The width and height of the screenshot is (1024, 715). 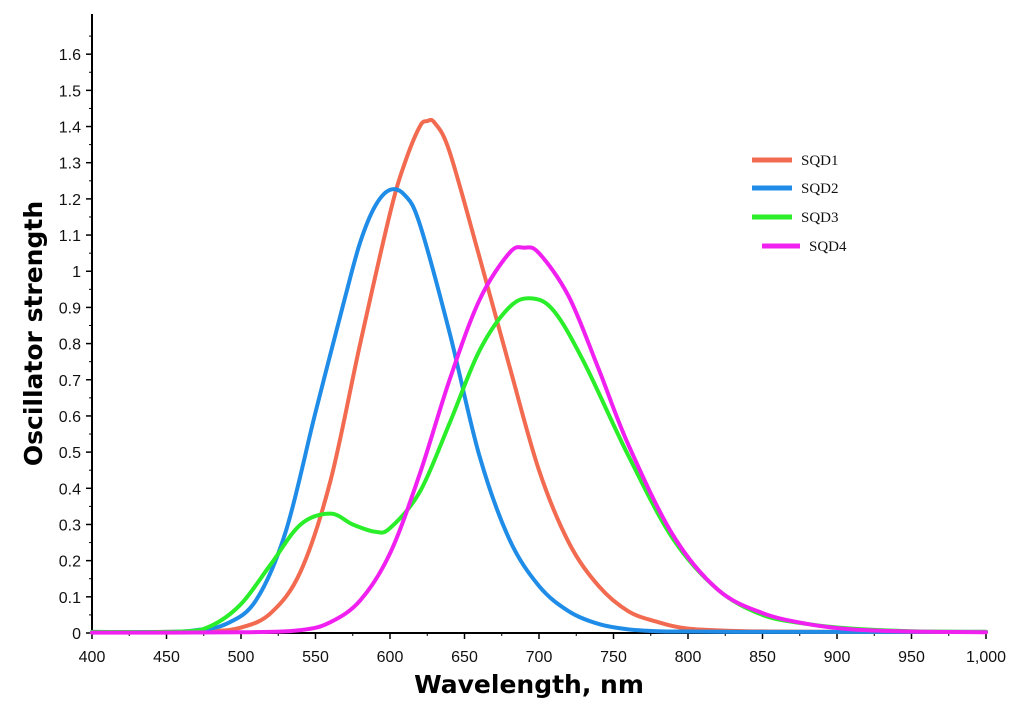 I want to click on y-tick-label: 1.2, so click(x=70, y=200).